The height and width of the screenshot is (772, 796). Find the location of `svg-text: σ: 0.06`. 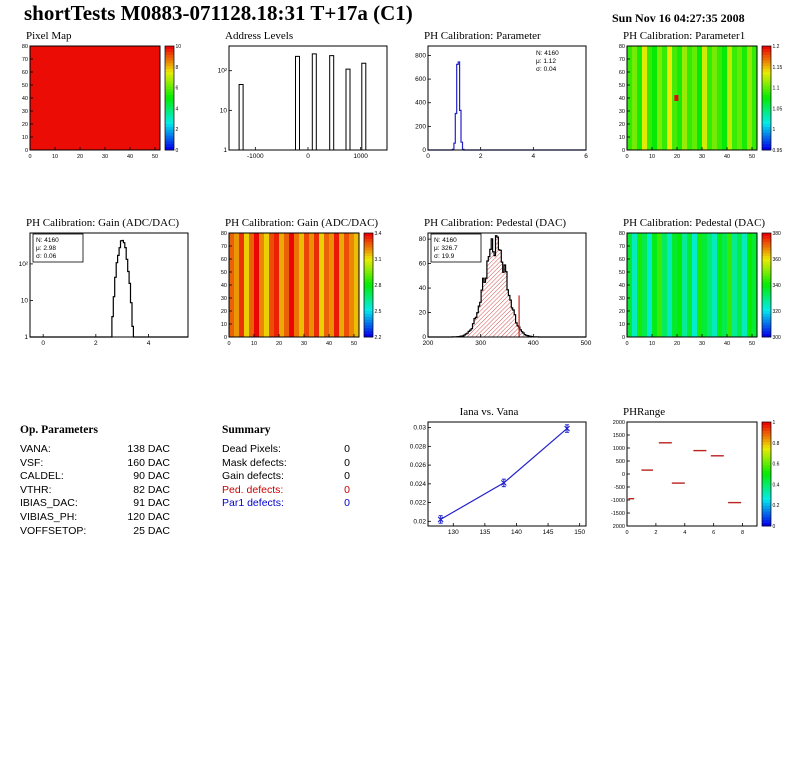

svg-text: σ: 0.06 is located at coordinates (46, 256).